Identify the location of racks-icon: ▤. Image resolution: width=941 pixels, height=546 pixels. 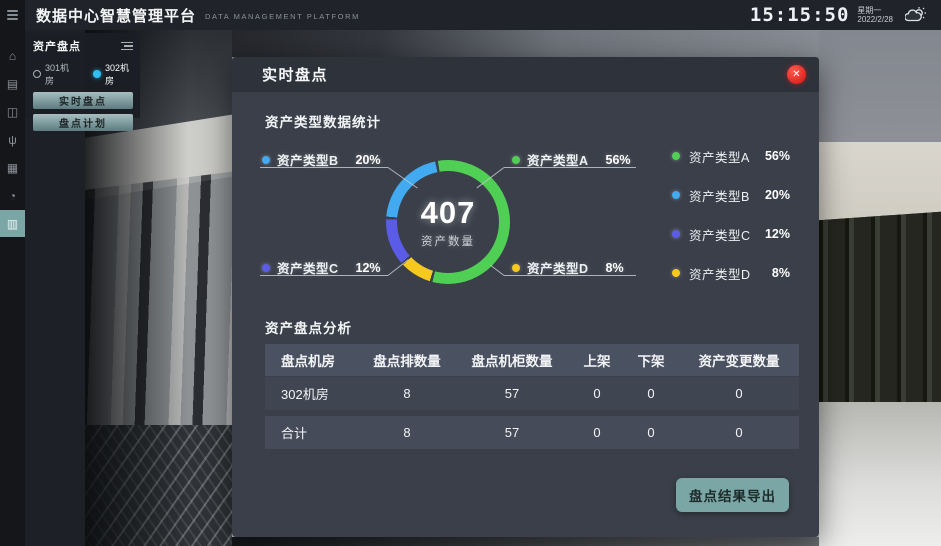
(12, 83).